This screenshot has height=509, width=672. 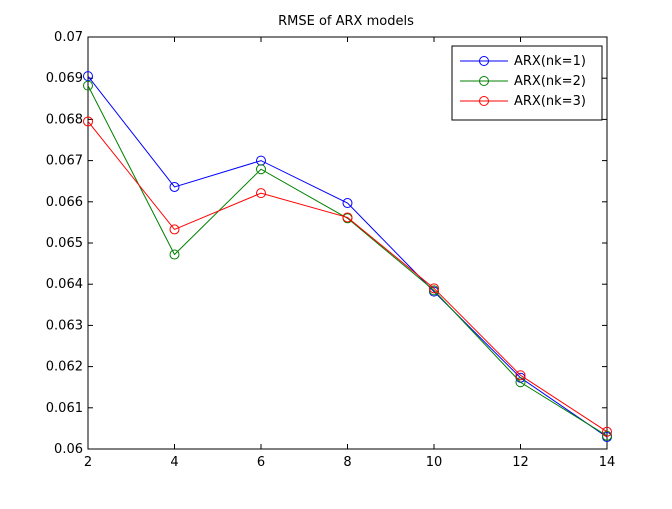 I want to click on y-tick-label: 0.06, so click(x=68, y=449).